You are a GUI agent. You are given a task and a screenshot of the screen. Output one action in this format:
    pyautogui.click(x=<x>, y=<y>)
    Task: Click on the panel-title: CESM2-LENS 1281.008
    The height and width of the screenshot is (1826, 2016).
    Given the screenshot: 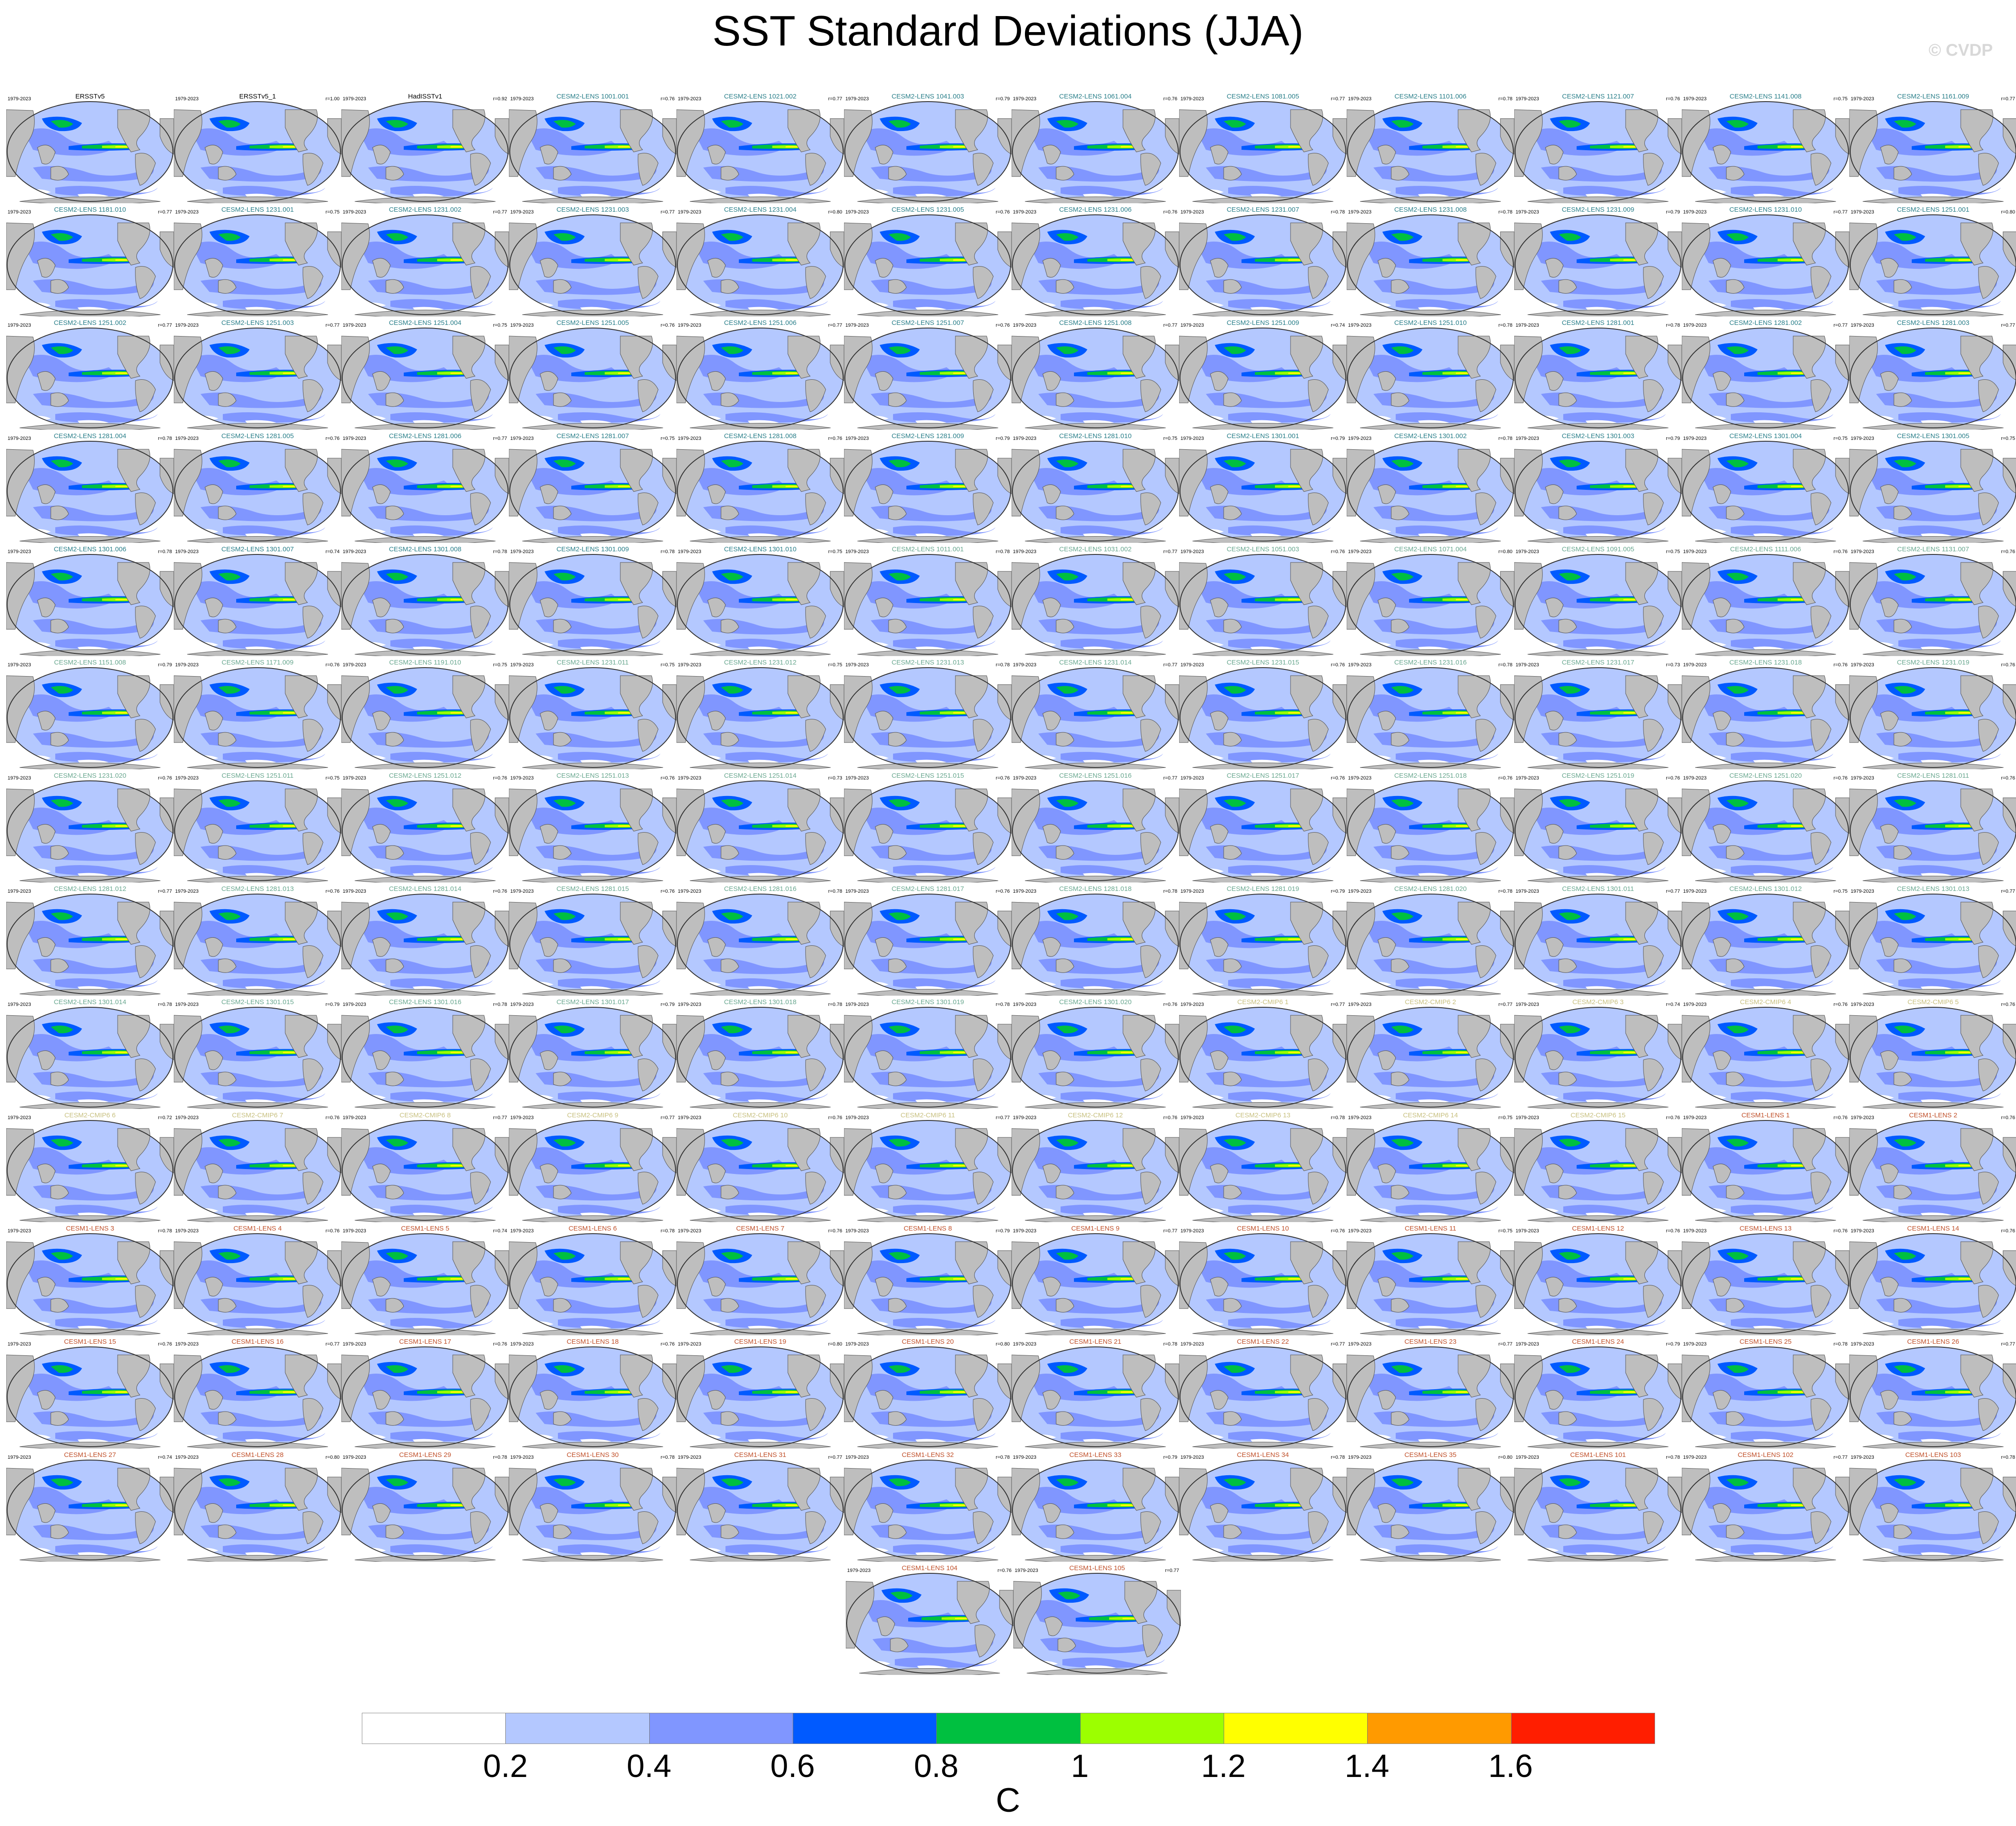 What is the action you would take?
    pyautogui.click(x=760, y=436)
    